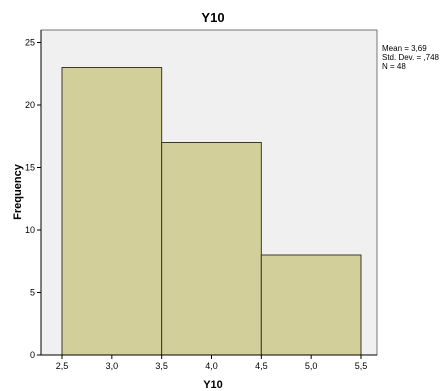 The height and width of the screenshot is (391, 444). What do you see at coordinates (261, 366) in the screenshot?
I see `x-tick-label: 4,5` at bounding box center [261, 366].